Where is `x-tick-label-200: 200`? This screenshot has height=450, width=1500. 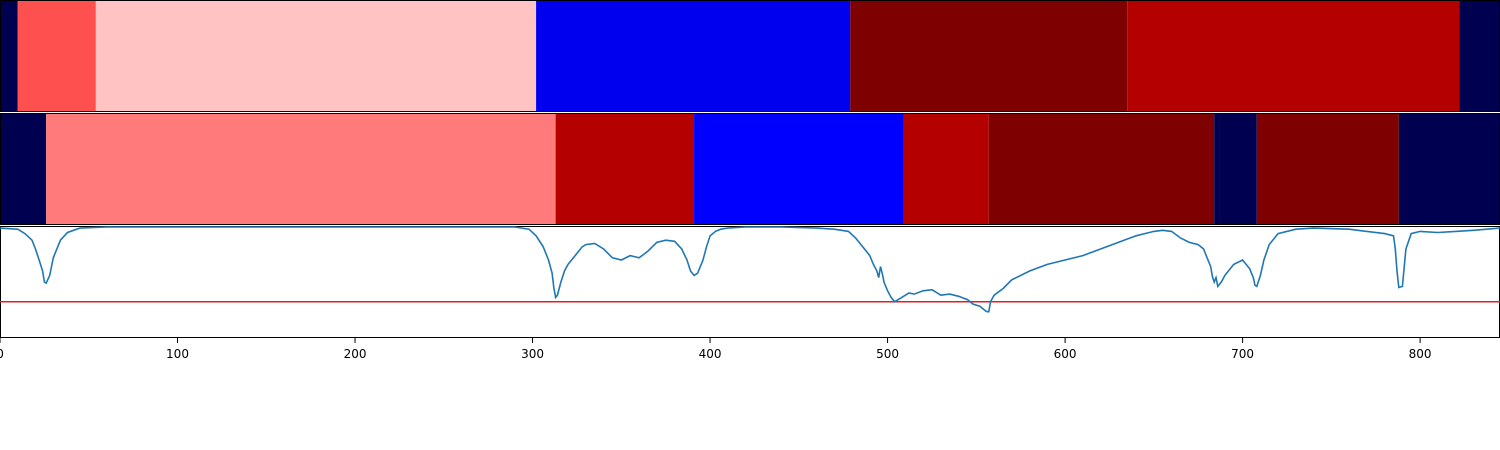
x-tick-label-200: 200 is located at coordinates (355, 354).